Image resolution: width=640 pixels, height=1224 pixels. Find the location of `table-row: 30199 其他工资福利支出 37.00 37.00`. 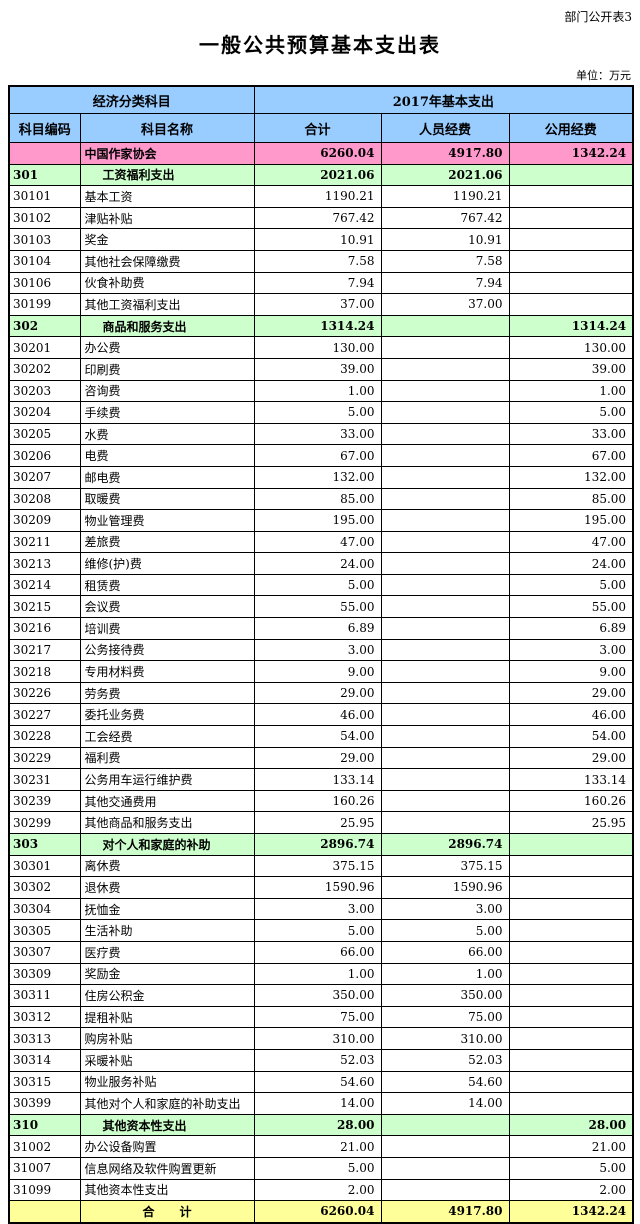

table-row: 30199 其他工资福利支出 37.00 37.00 is located at coordinates (321, 304).